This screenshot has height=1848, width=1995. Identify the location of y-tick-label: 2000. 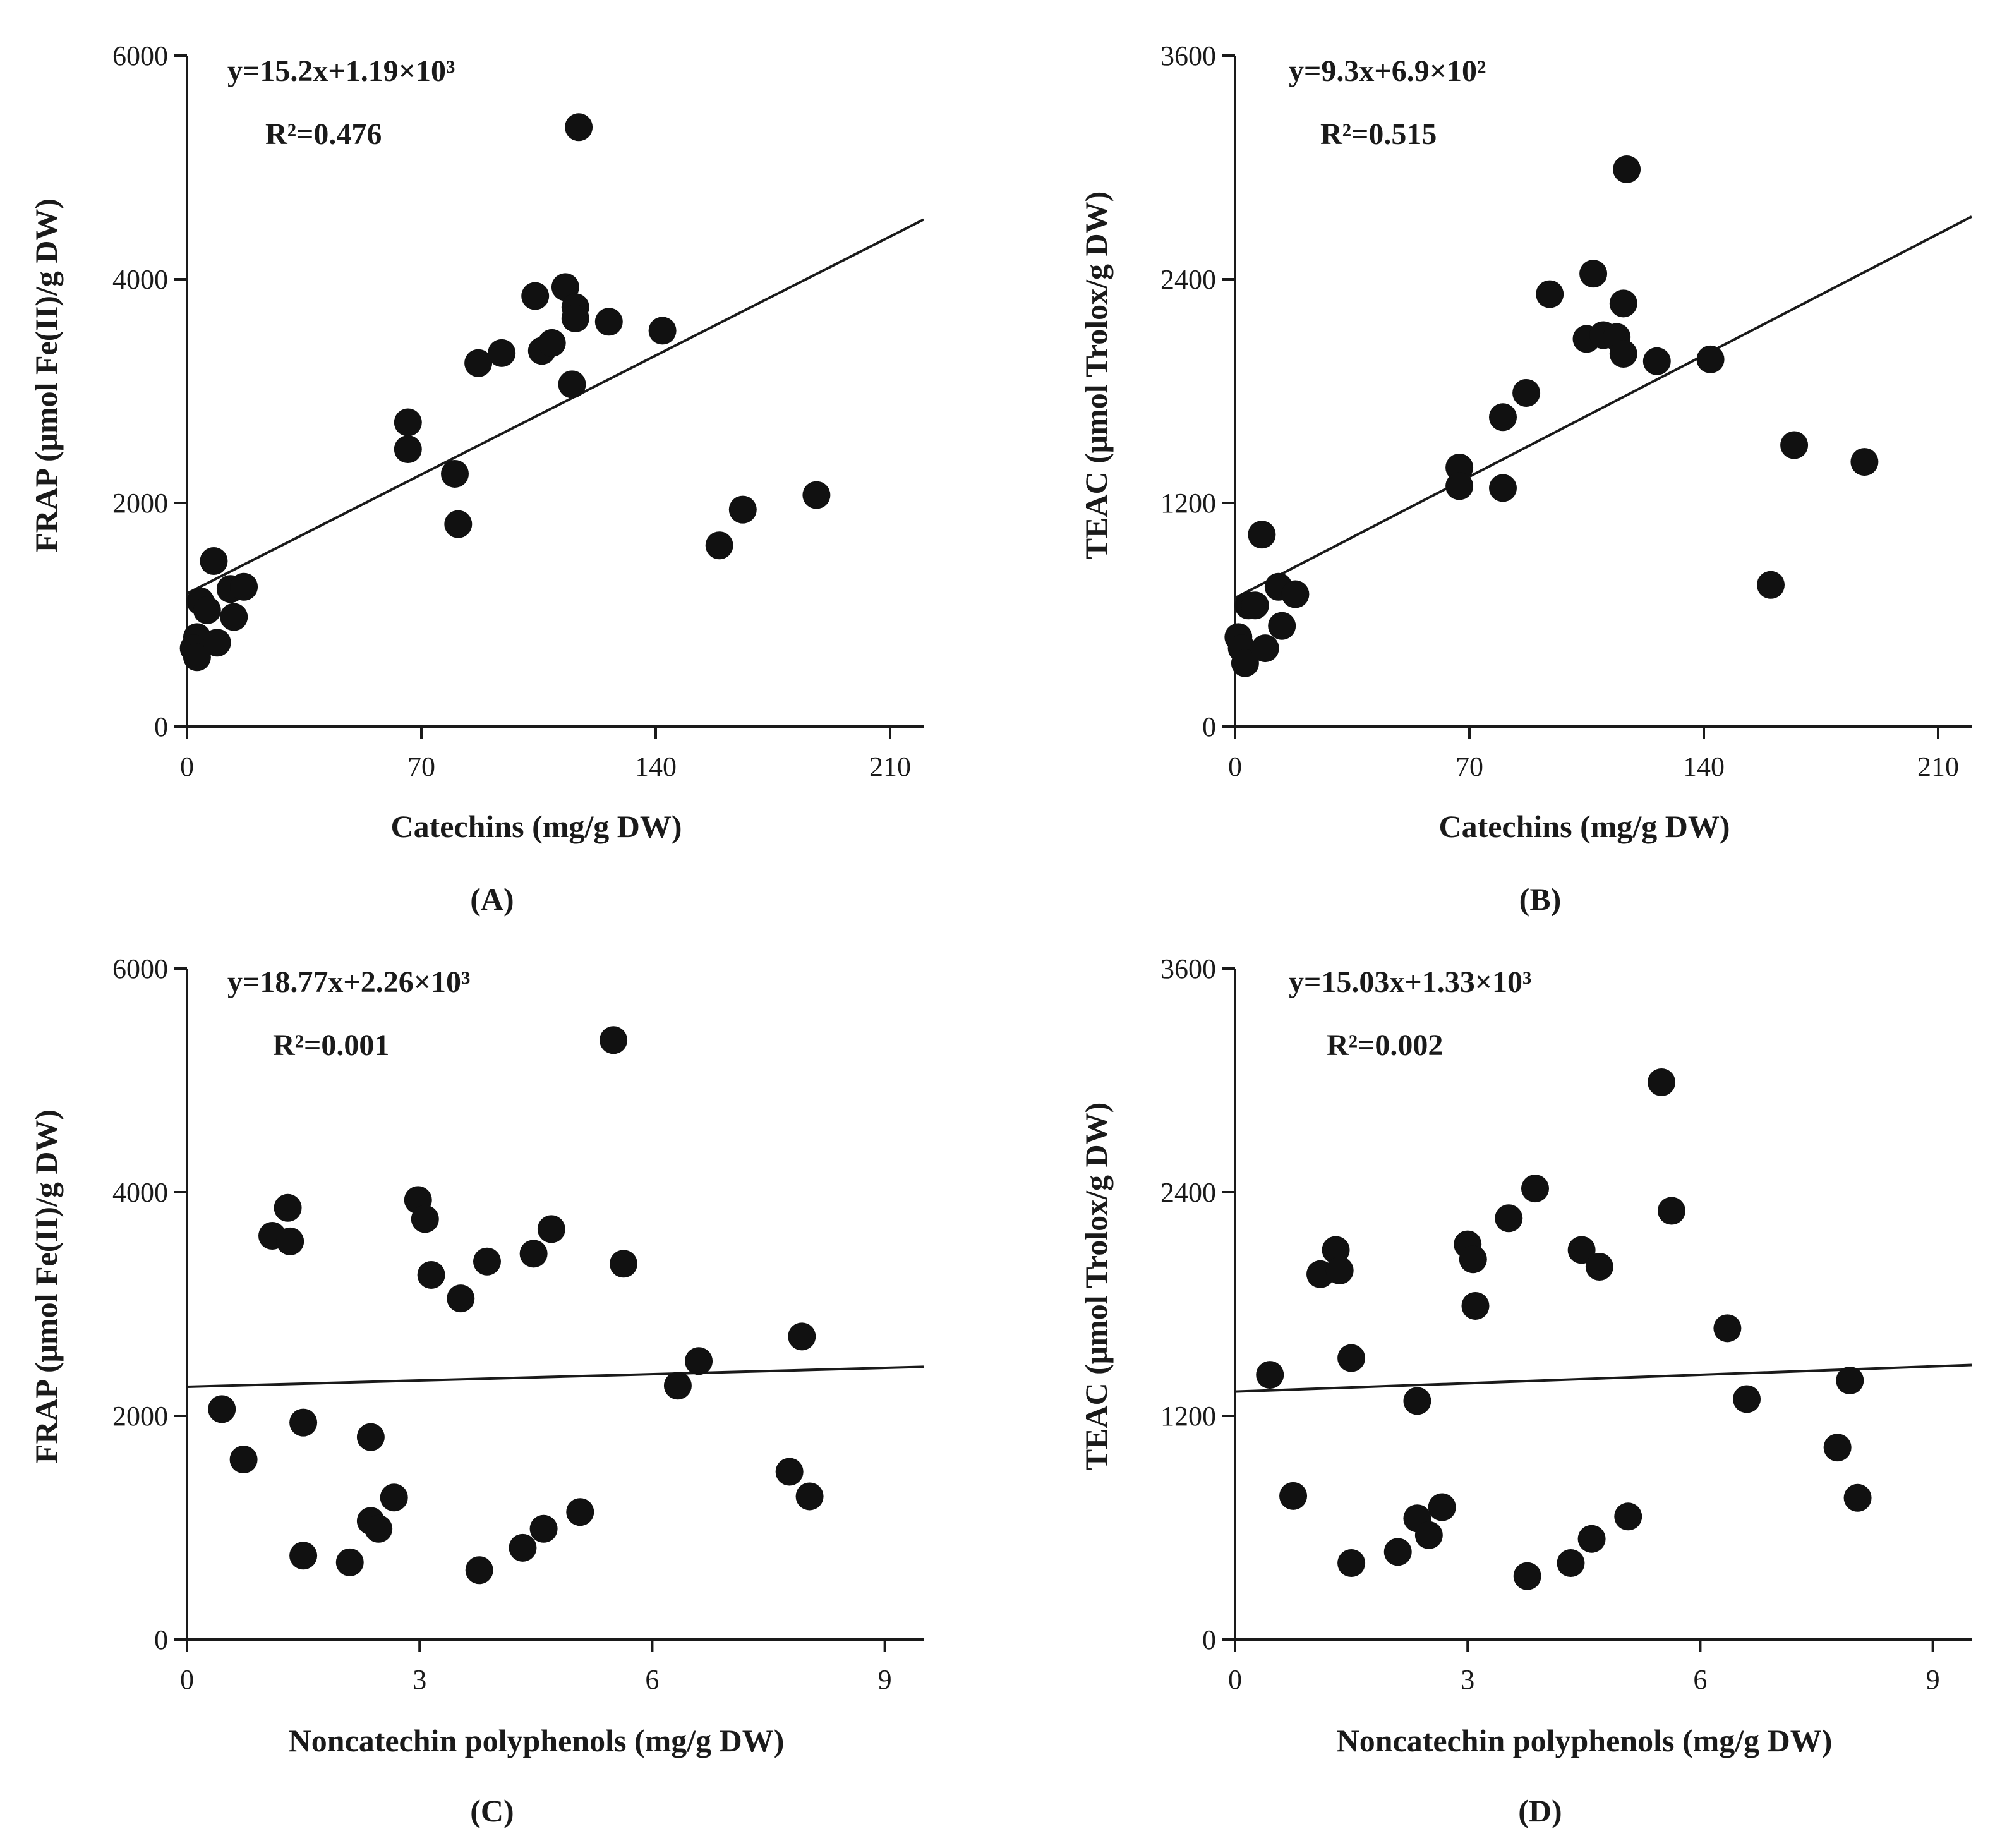
(140, 504).